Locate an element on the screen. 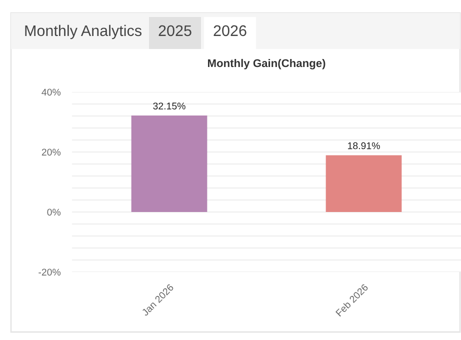 The image size is (461, 340). data-label: 32.15% is located at coordinates (169, 106).